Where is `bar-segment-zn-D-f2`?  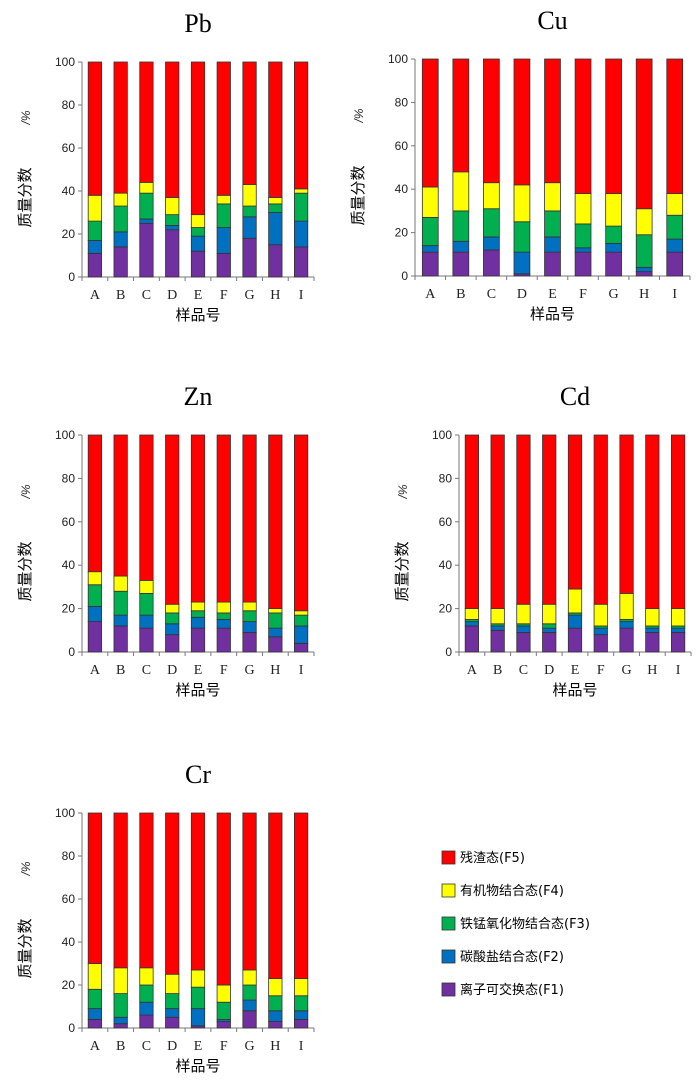 bar-segment-zn-D-f2 is located at coordinates (172, 629).